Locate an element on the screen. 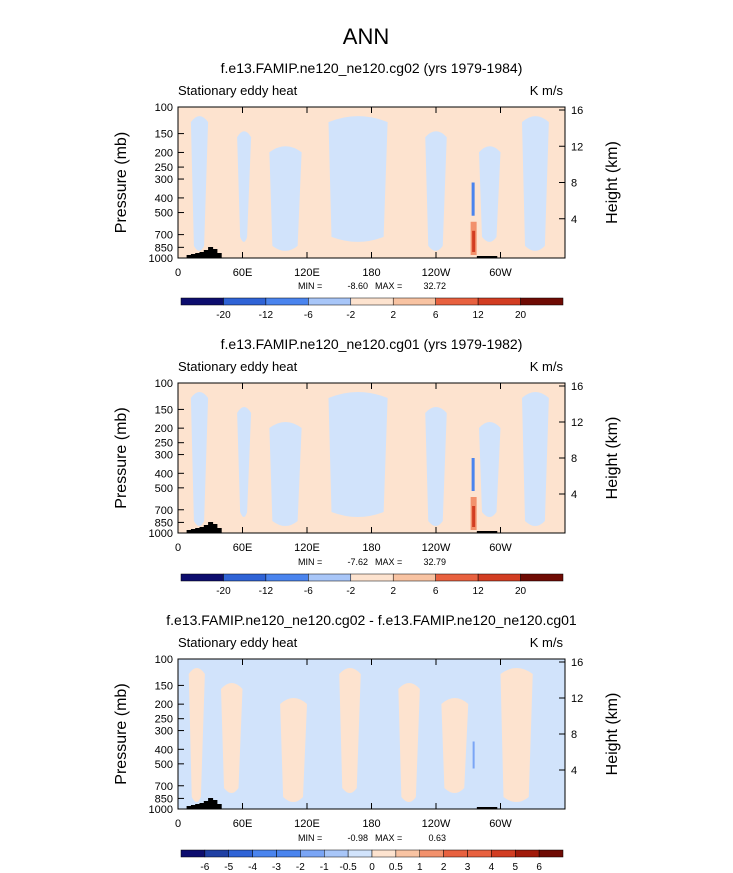 This screenshot has width=733, height=873. y-tick-label: 300 is located at coordinates (164, 732).